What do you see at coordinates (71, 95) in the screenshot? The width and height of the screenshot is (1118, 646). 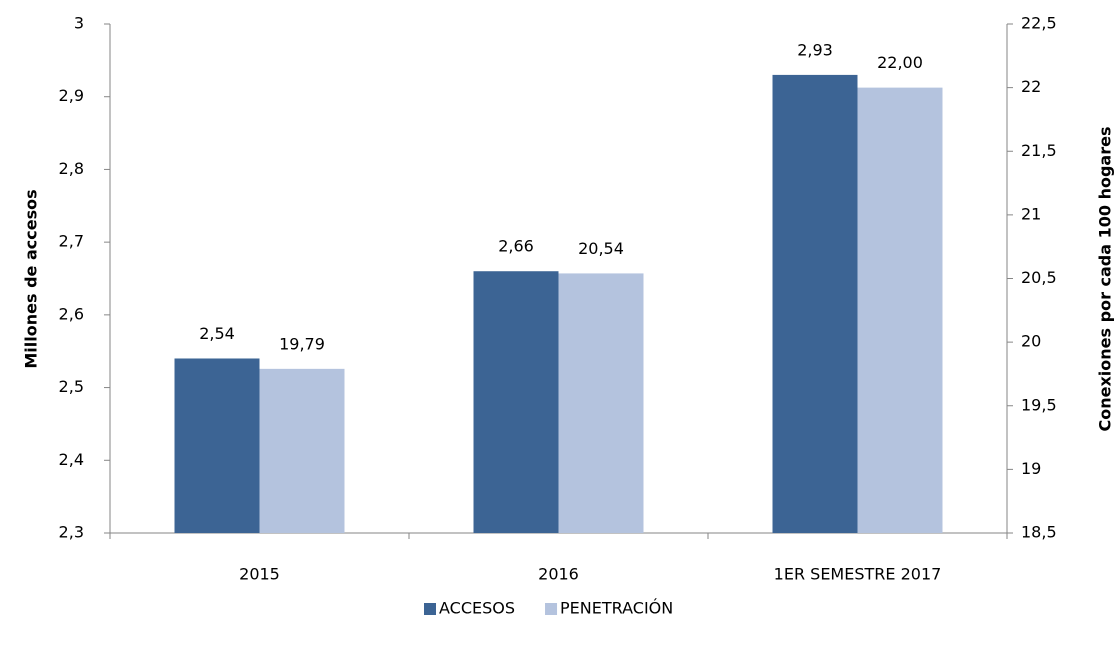 I see `y-tick-label: 2,9` at bounding box center [71, 95].